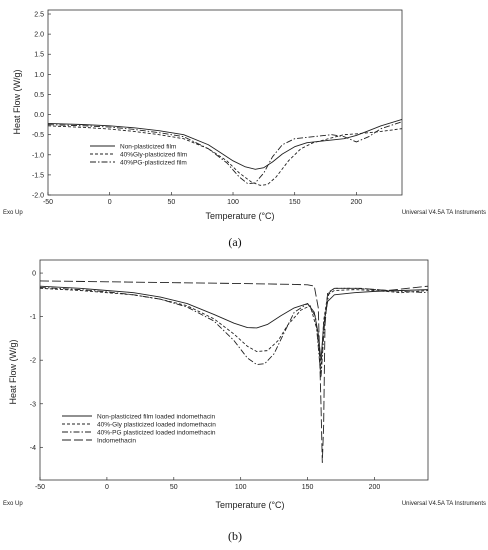 This screenshot has width=488, height=550. What do you see at coordinates (116, 441) in the screenshot?
I see `panel-b-legend-label: Indomethacin` at bounding box center [116, 441].